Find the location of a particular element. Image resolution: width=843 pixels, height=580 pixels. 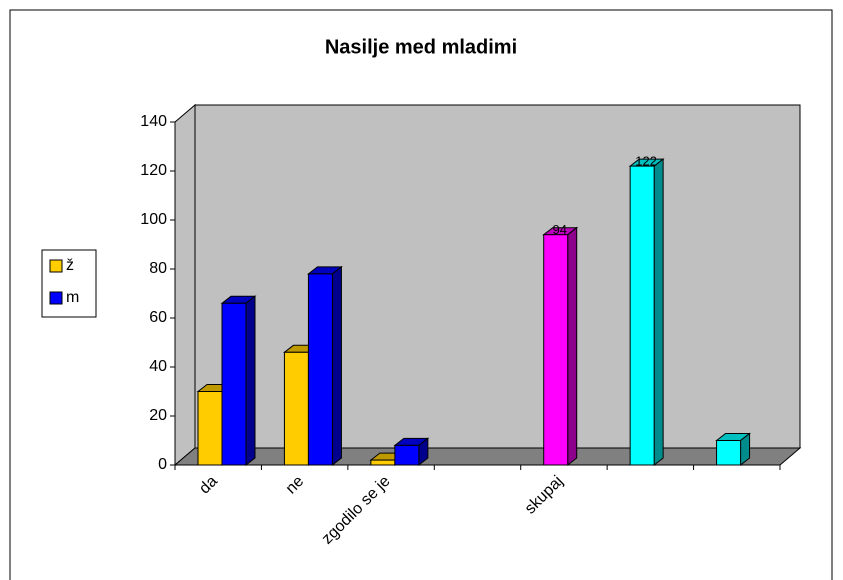

data-label: 94 is located at coordinates (559, 229).